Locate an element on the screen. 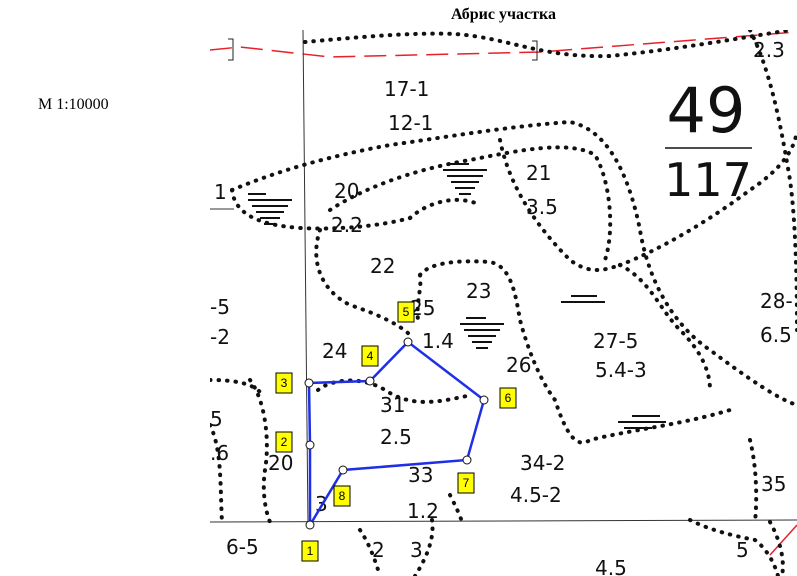  page-title: Абрис участка is located at coordinates (503, 14).